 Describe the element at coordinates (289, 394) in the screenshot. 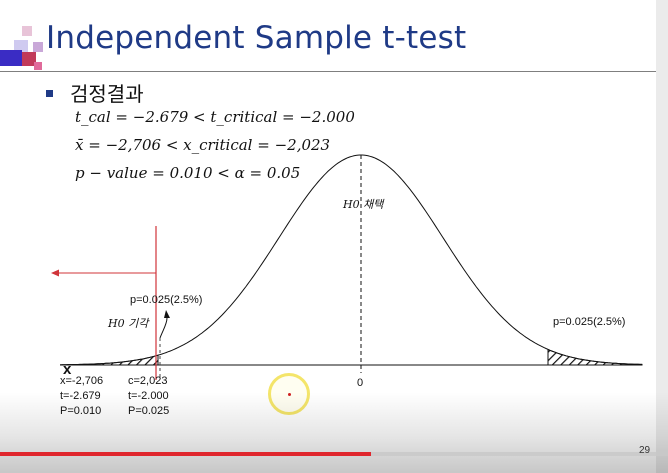

I see `cursor-pointer-dot` at that location.